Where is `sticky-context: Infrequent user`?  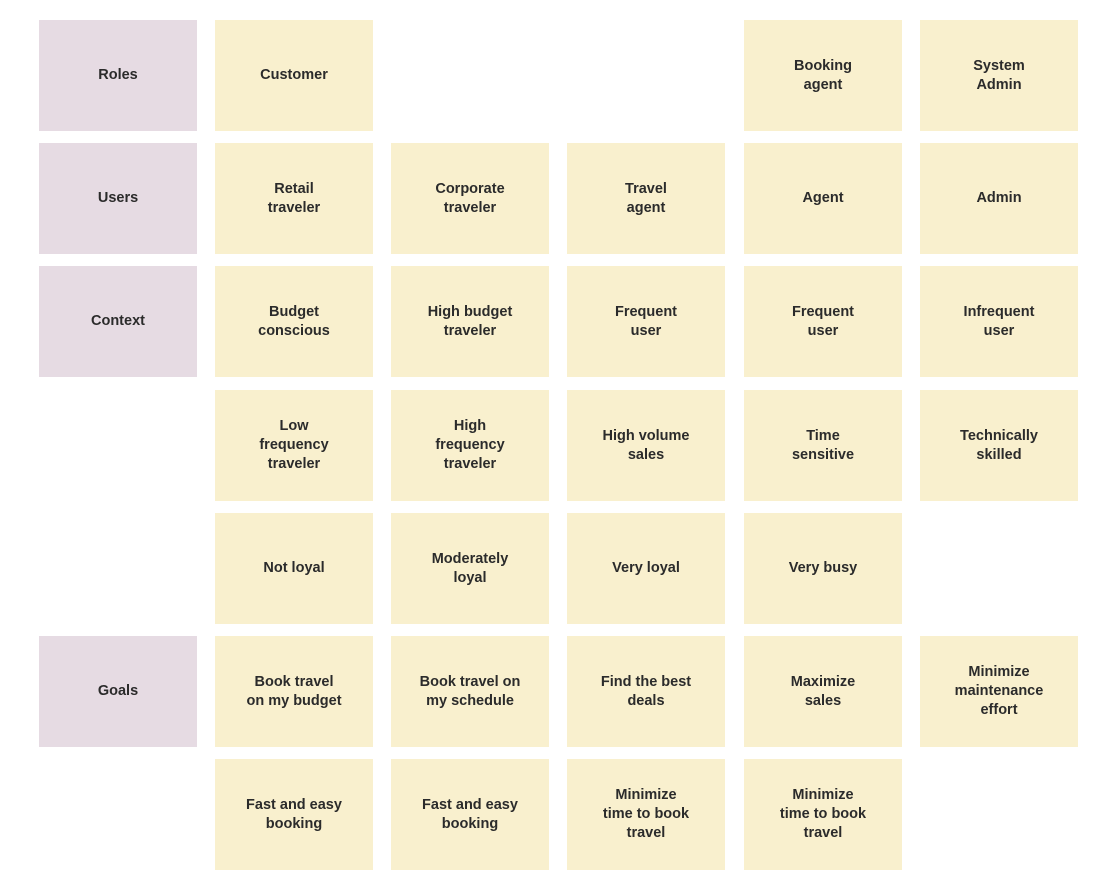
sticky-context: Infrequent user is located at coordinates (999, 321).